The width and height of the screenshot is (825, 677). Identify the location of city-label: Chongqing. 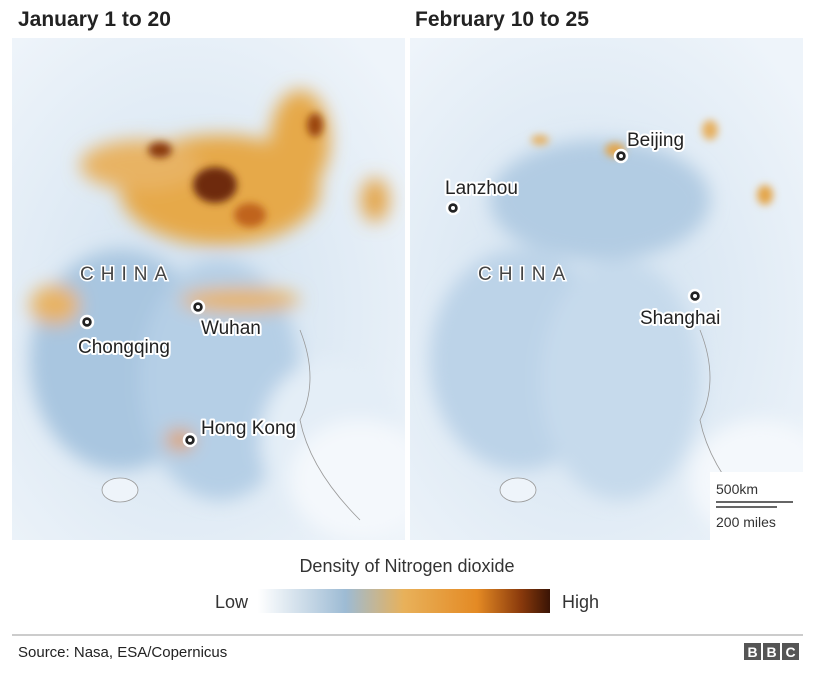
(124, 347).